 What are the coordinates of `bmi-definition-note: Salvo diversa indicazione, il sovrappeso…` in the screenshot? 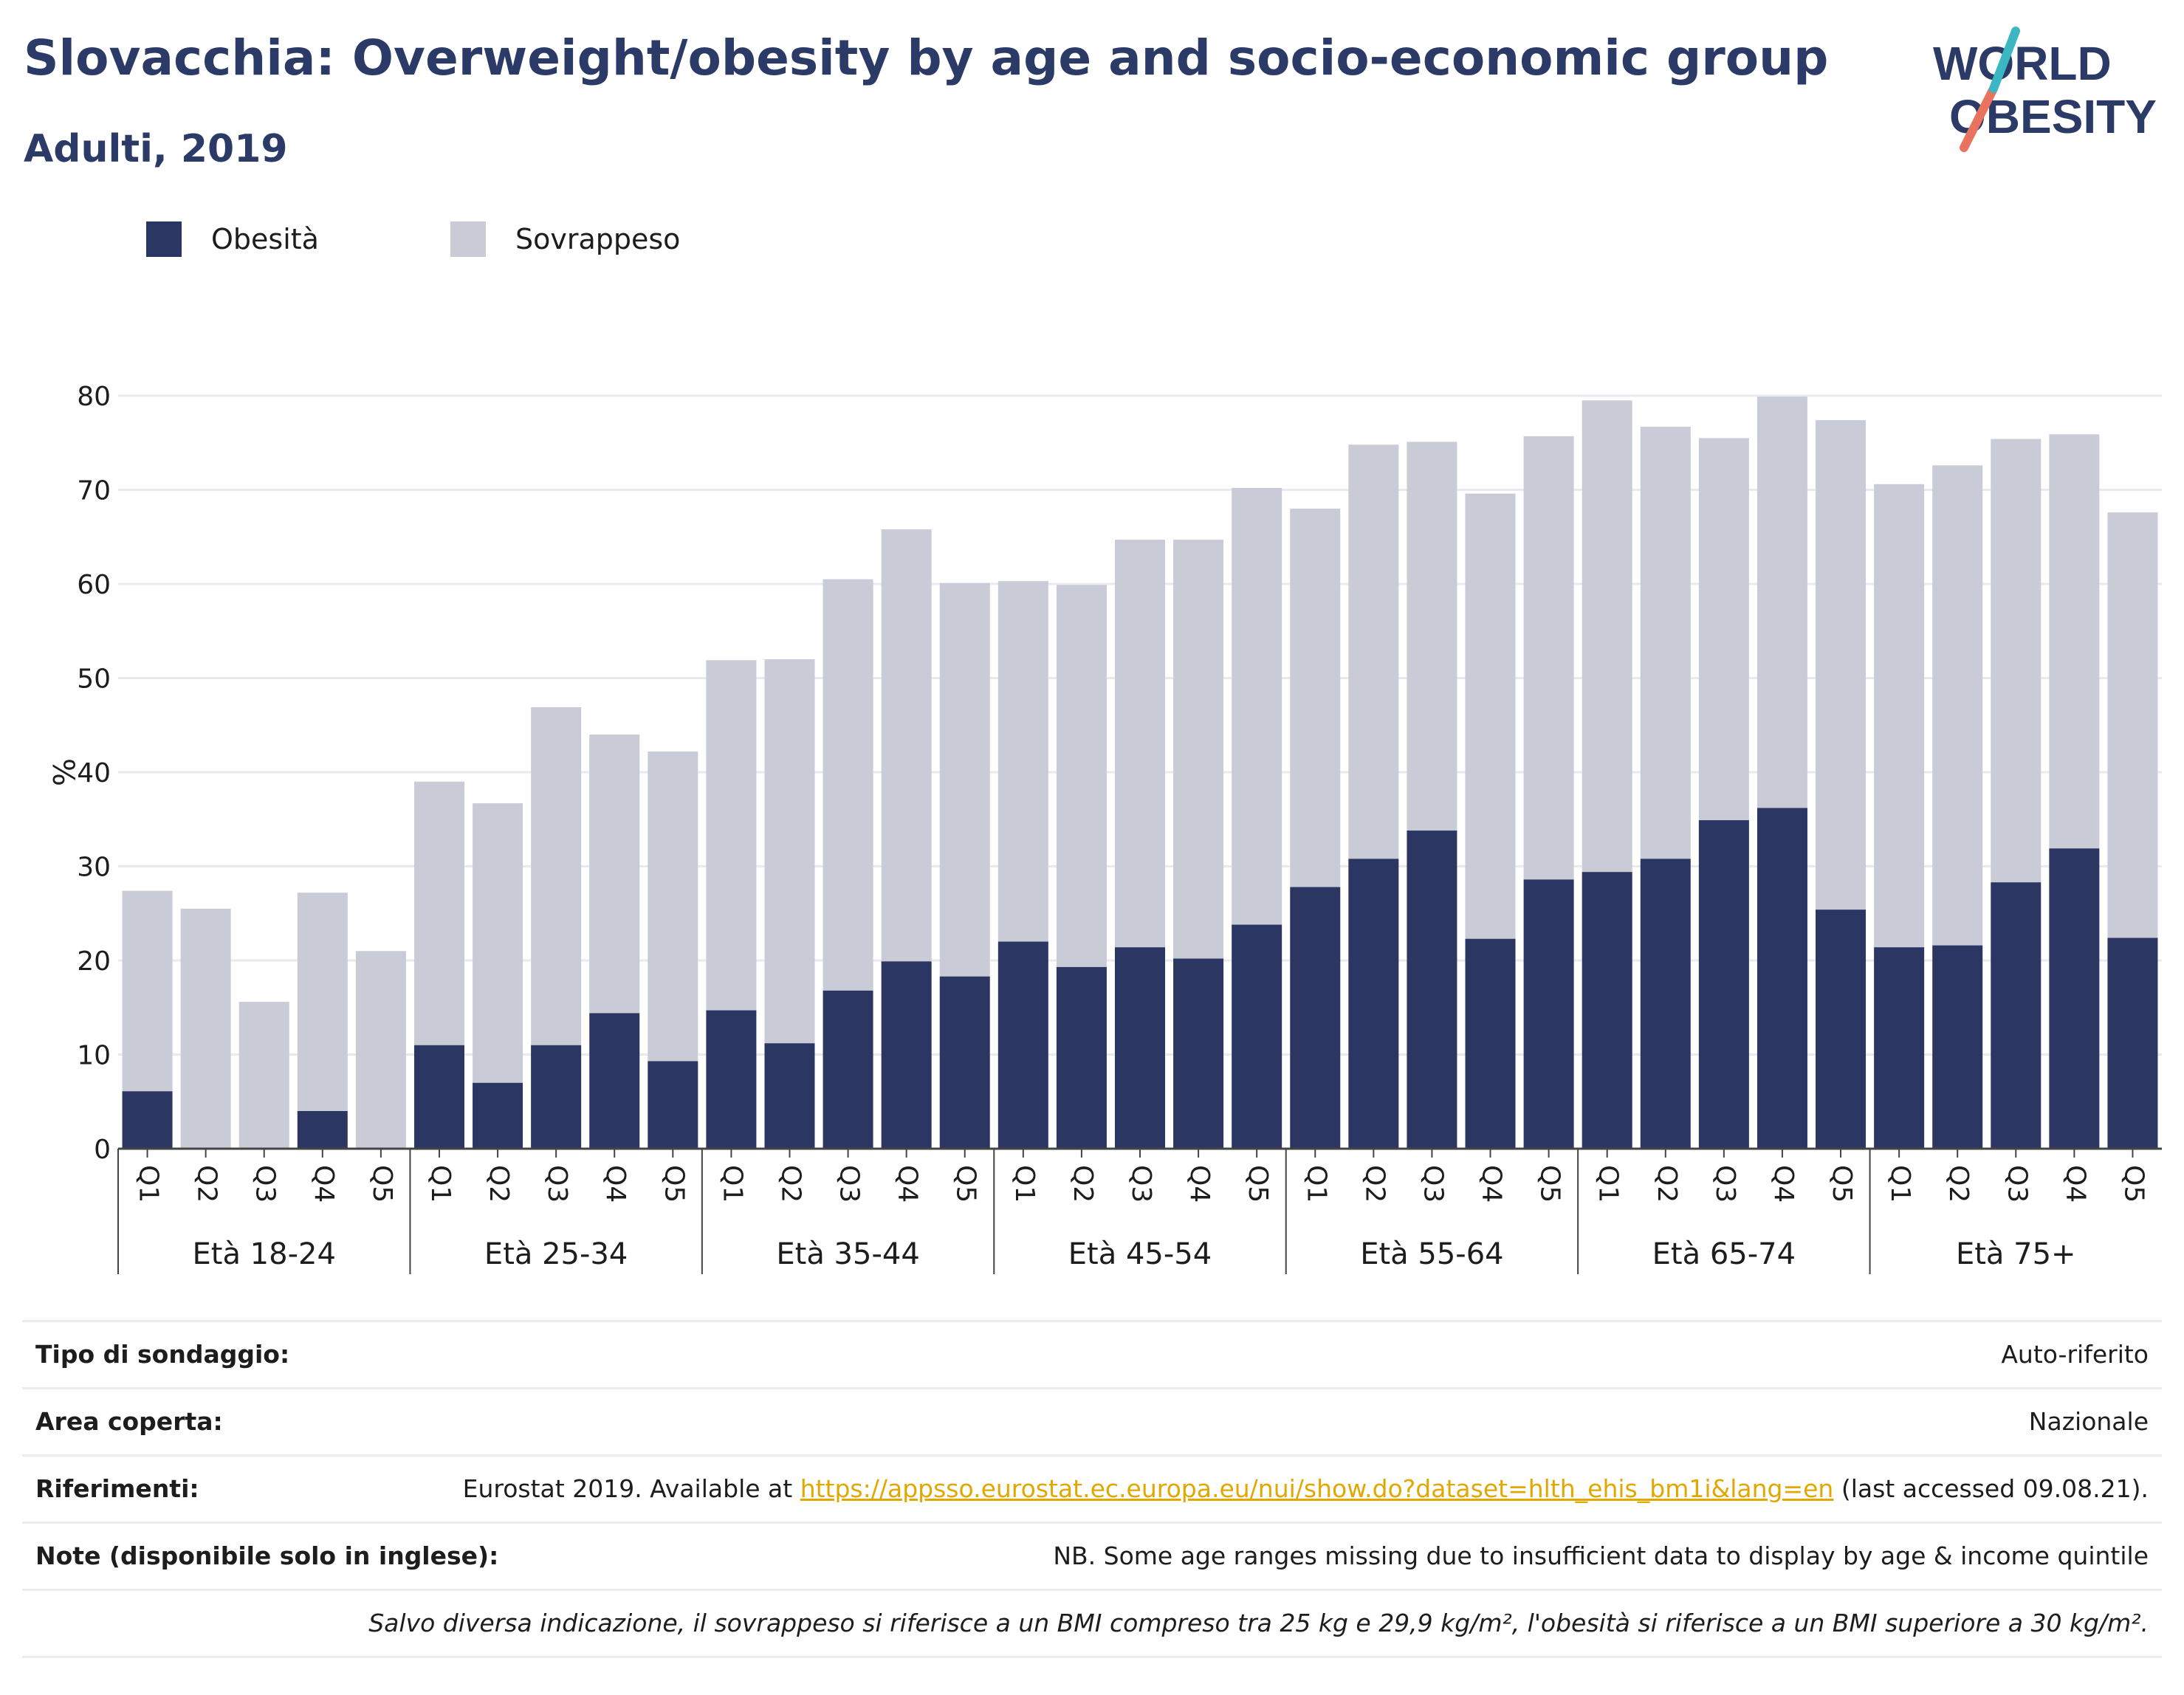 It's located at (1259, 1623).